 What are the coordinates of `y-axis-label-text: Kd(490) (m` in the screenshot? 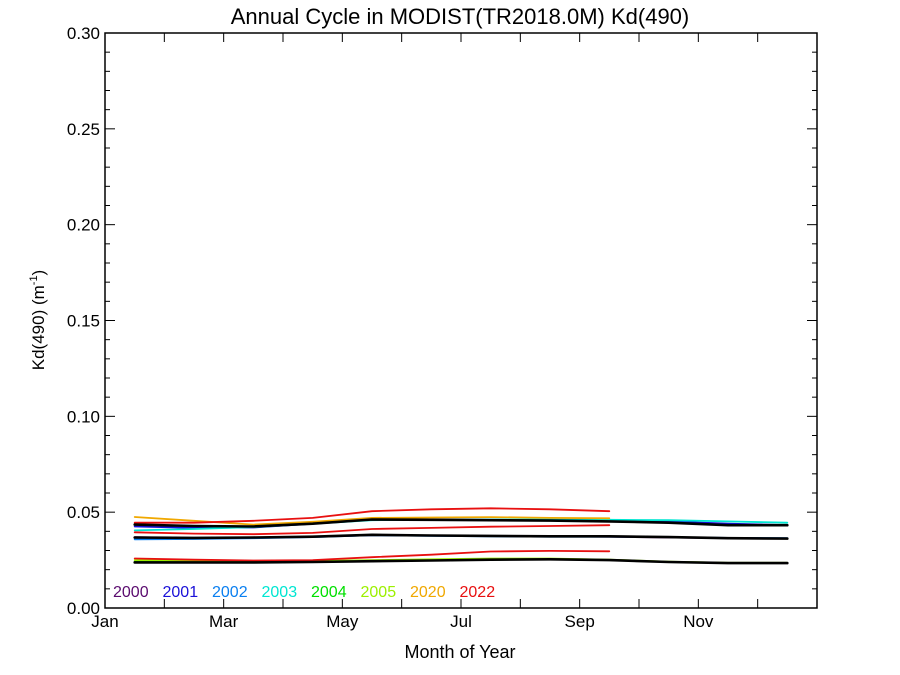 It's located at (38, 327).